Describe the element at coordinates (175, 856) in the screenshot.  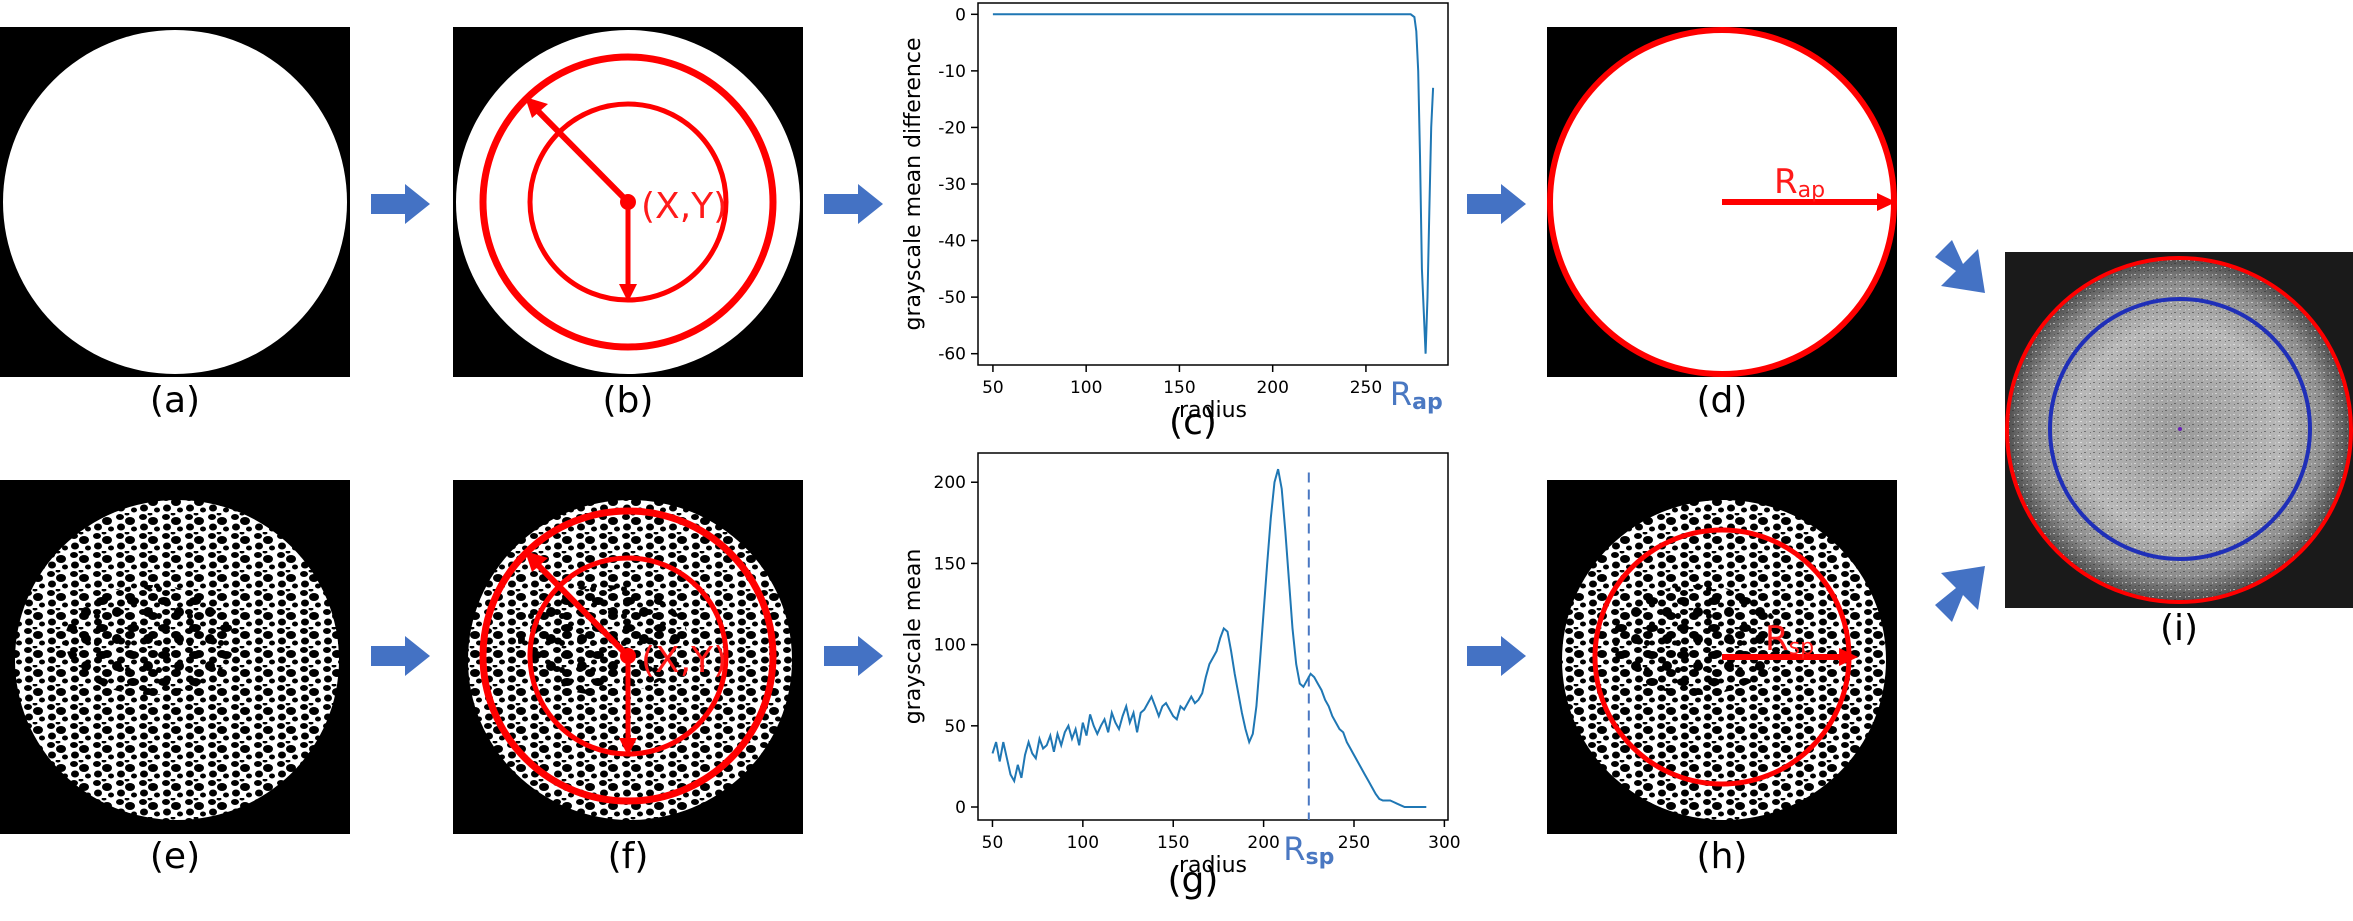
I see `label-e: (e)` at that location.